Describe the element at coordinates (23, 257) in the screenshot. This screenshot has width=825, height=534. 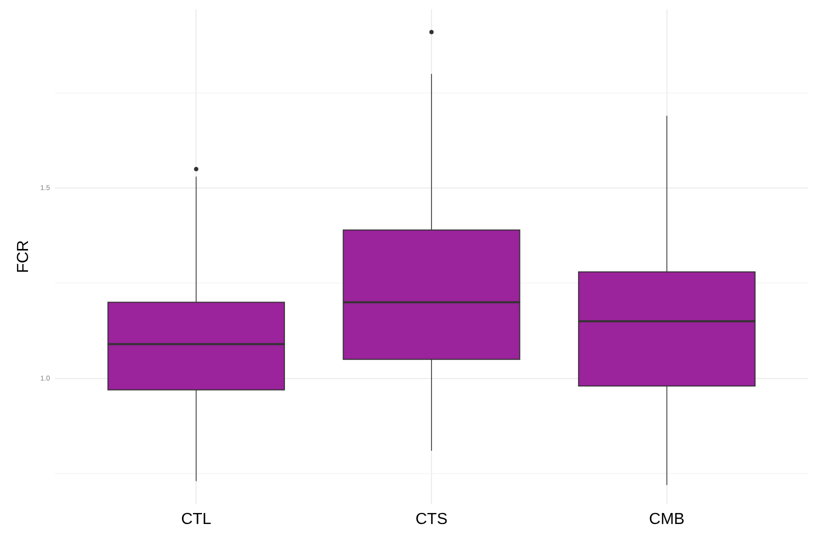
I see `y-axis-title: FCR` at that location.